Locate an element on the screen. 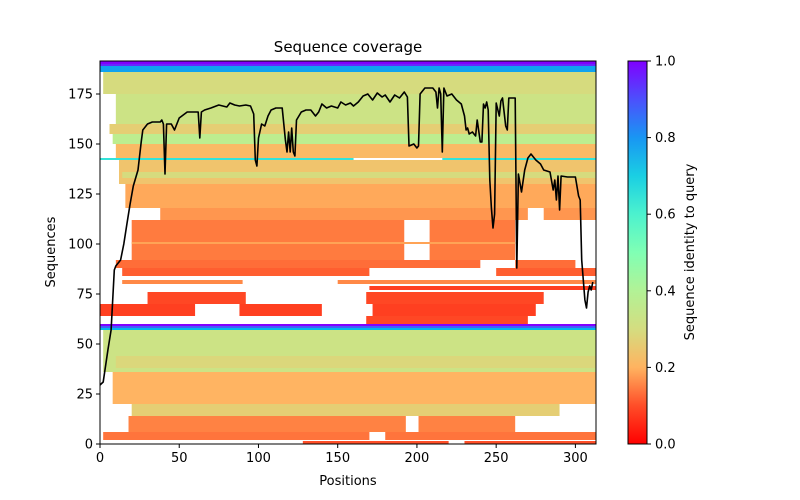  chart-title: Sequence coverage is located at coordinates (348, 47).